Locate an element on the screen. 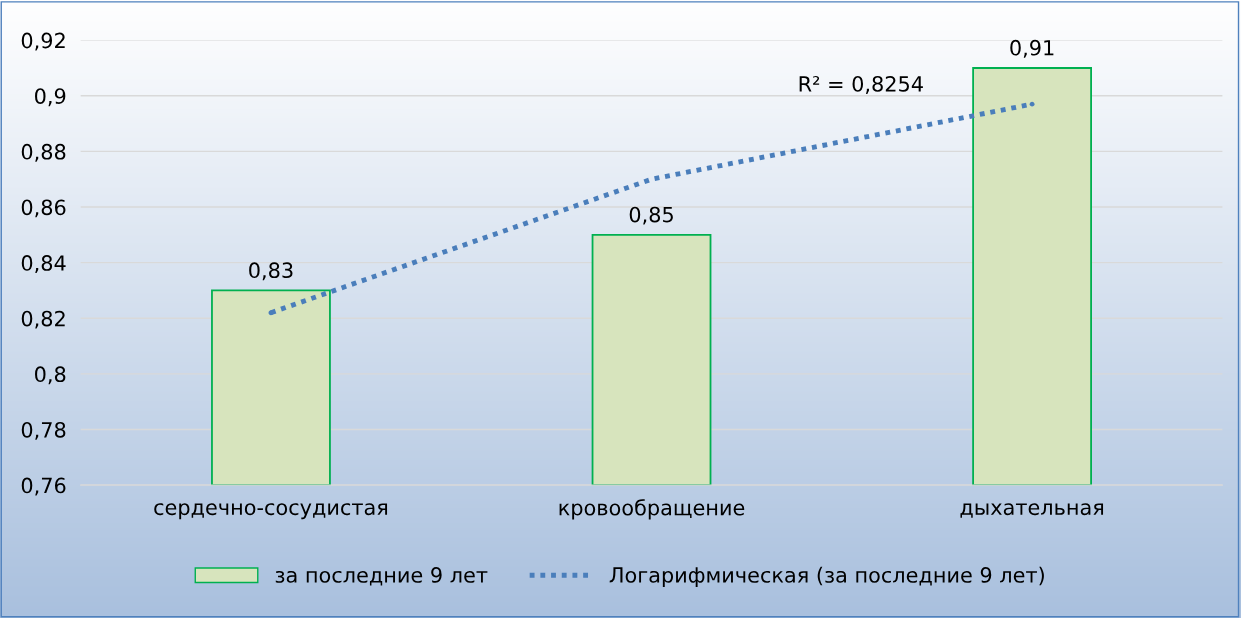 This screenshot has height=618, width=1241. y-tick-label: 0,92 is located at coordinates (43, 41).